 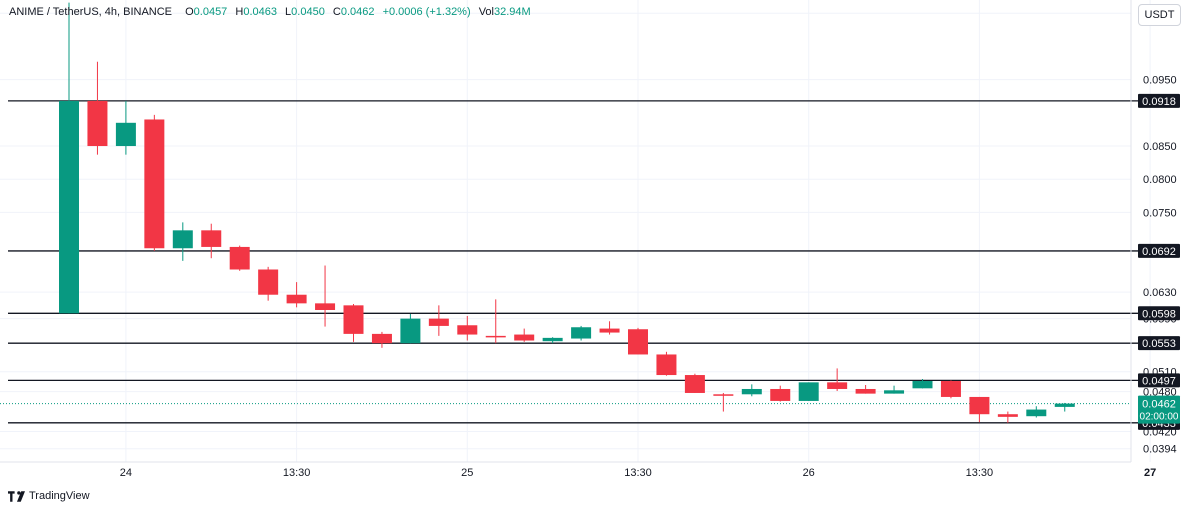 What do you see at coordinates (59, 496) in the screenshot?
I see `tradingview-label: TradingView` at bounding box center [59, 496].